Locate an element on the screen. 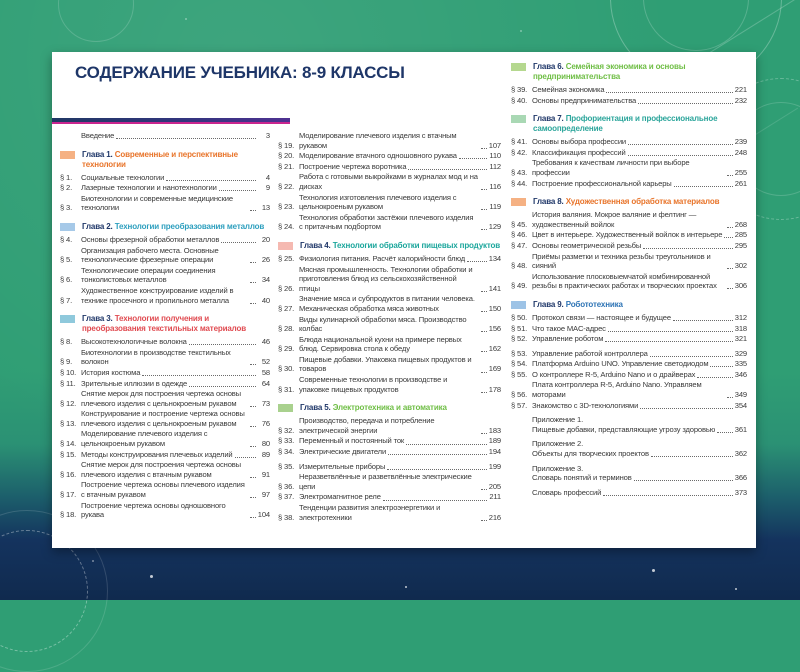  chapter-number: Глава 2. is located at coordinates (97, 226).